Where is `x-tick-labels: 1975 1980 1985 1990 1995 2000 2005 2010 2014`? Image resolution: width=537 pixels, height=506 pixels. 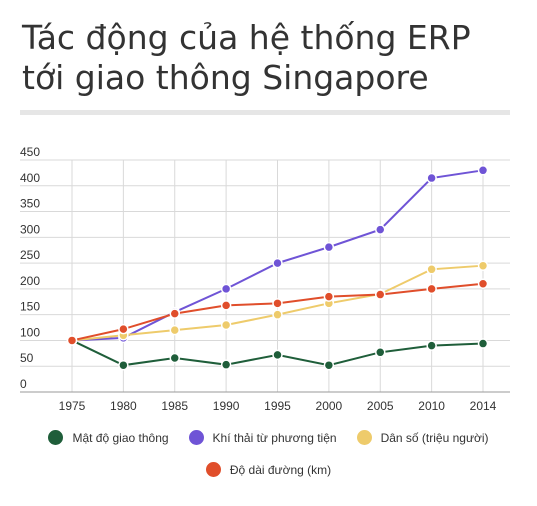 x-tick-labels: 1975 1980 1985 1990 1995 2000 2005 2010 2014 is located at coordinates (278, 406).